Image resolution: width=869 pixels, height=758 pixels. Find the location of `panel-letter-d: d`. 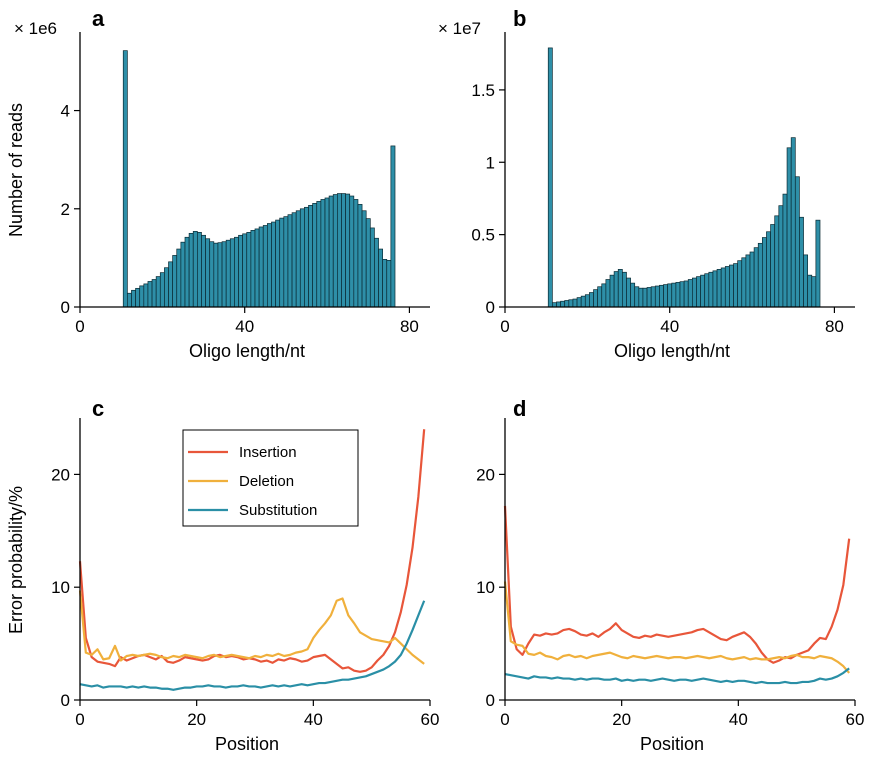

panel-letter-d: d is located at coordinates (519, 408).